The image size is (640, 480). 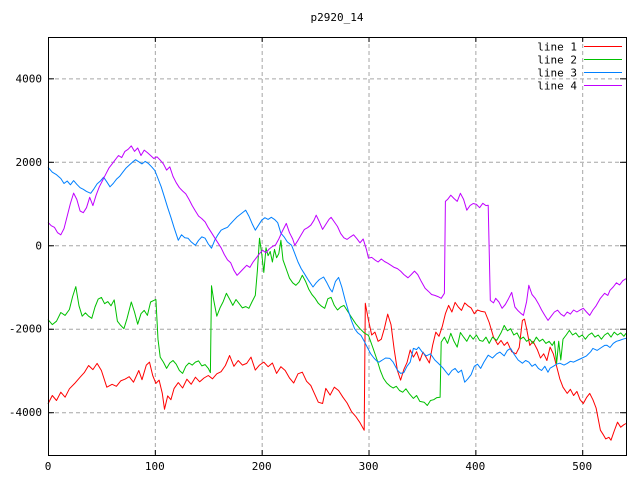 What do you see at coordinates (557, 60) in the screenshot?
I see `legend-label: line 2` at bounding box center [557, 60].